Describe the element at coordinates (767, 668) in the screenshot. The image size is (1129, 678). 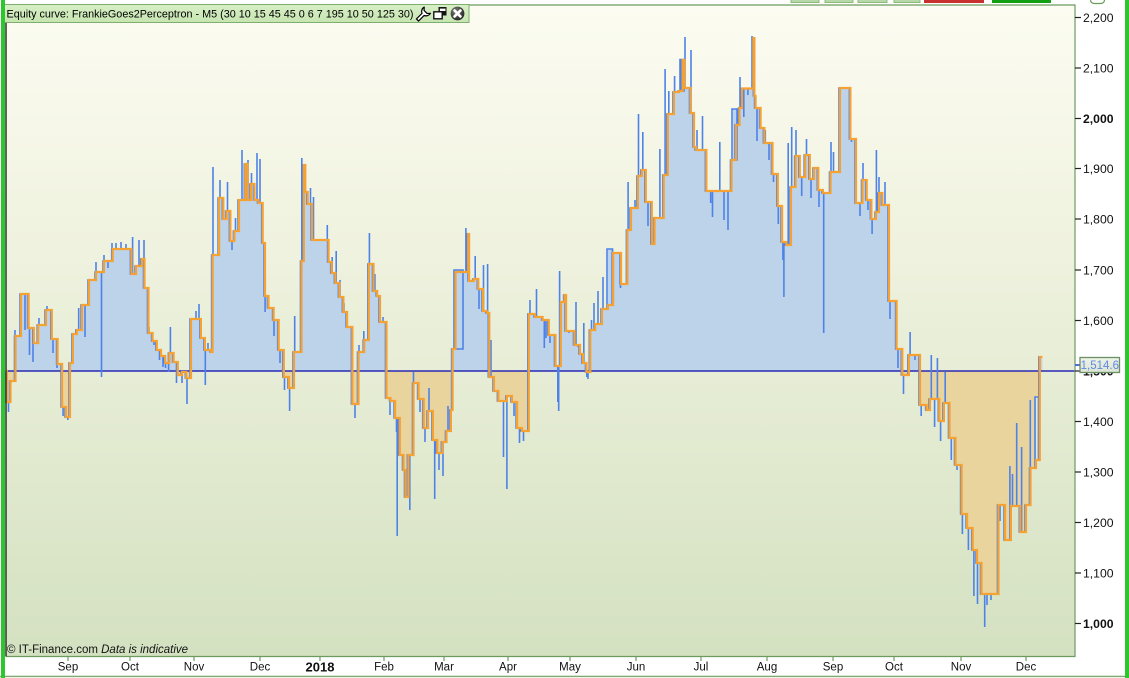
I see `svg-text: Aug` at that location.